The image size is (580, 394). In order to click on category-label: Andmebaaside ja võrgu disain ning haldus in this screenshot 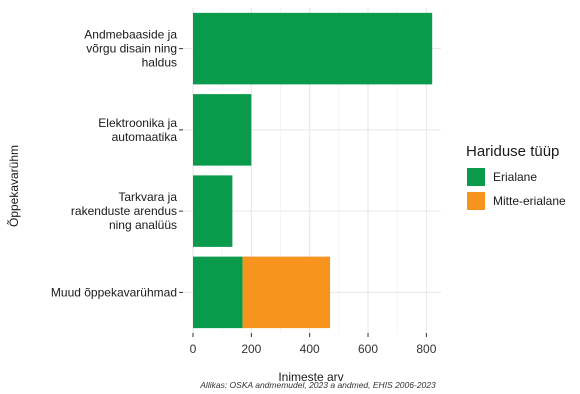, I will do `click(130, 49)`.